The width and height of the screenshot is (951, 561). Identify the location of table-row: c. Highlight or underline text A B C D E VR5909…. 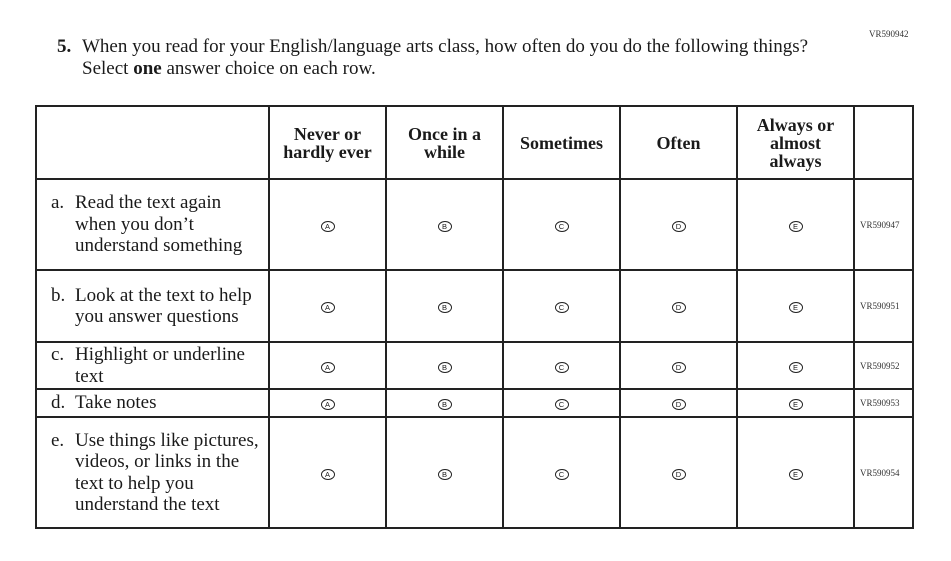
(474, 365).